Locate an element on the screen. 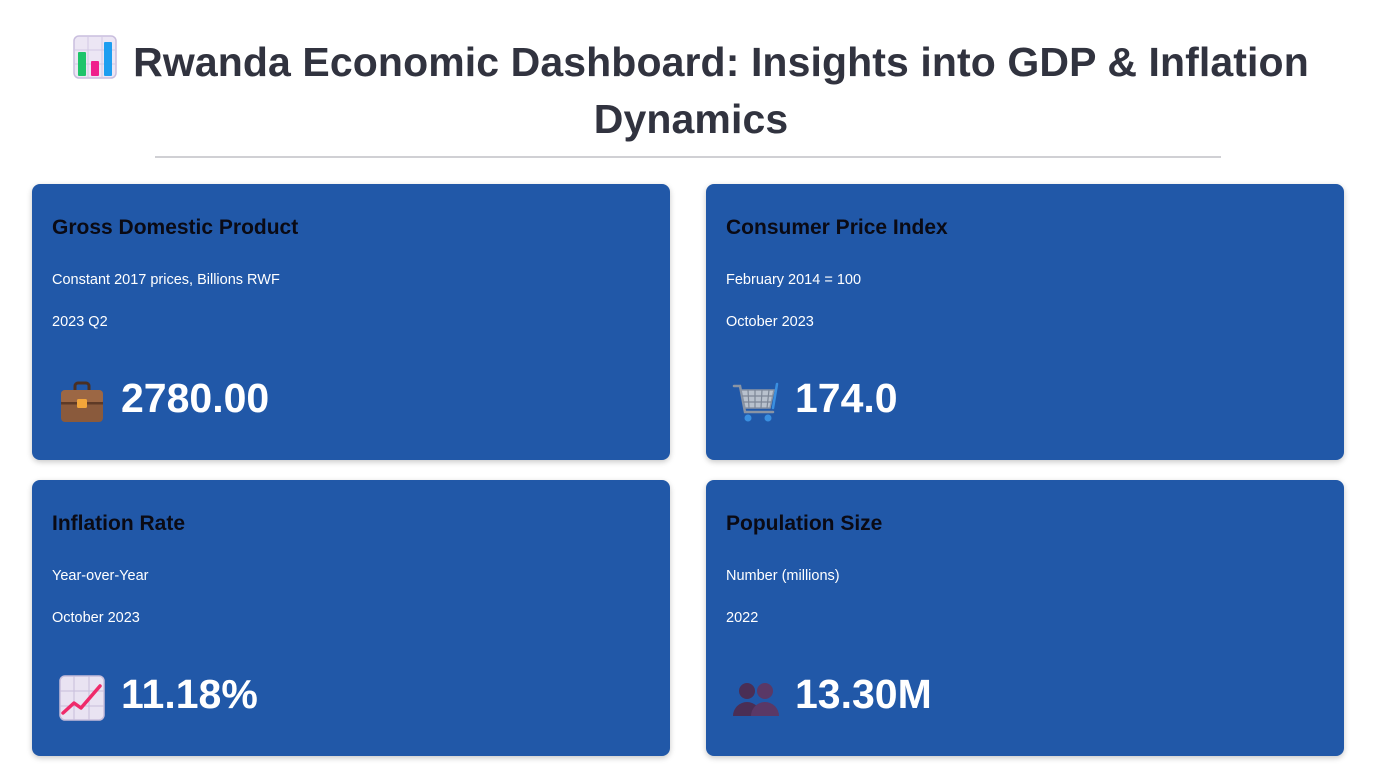 Image resolution: width=1382 pixels, height=776 pixels. card-title: Inflation Rate is located at coordinates (119, 523).